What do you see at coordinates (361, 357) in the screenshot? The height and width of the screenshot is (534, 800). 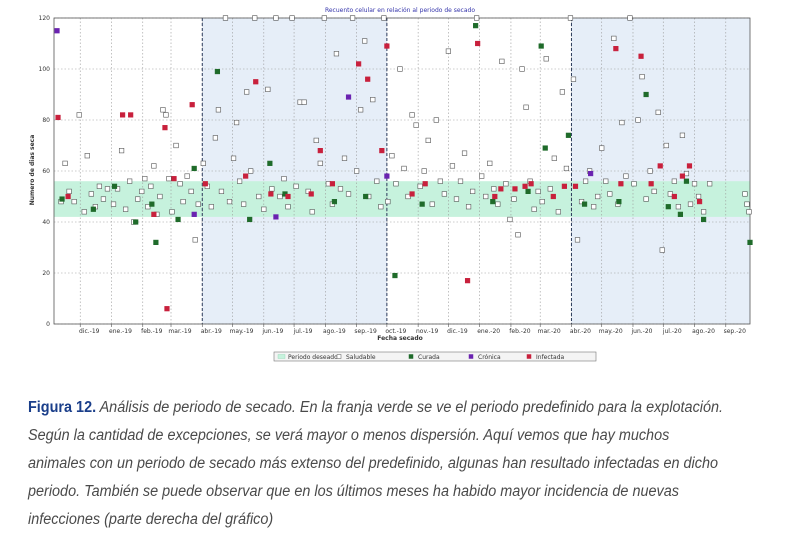 I see `legend-label-saludable: Saludable` at bounding box center [361, 357].